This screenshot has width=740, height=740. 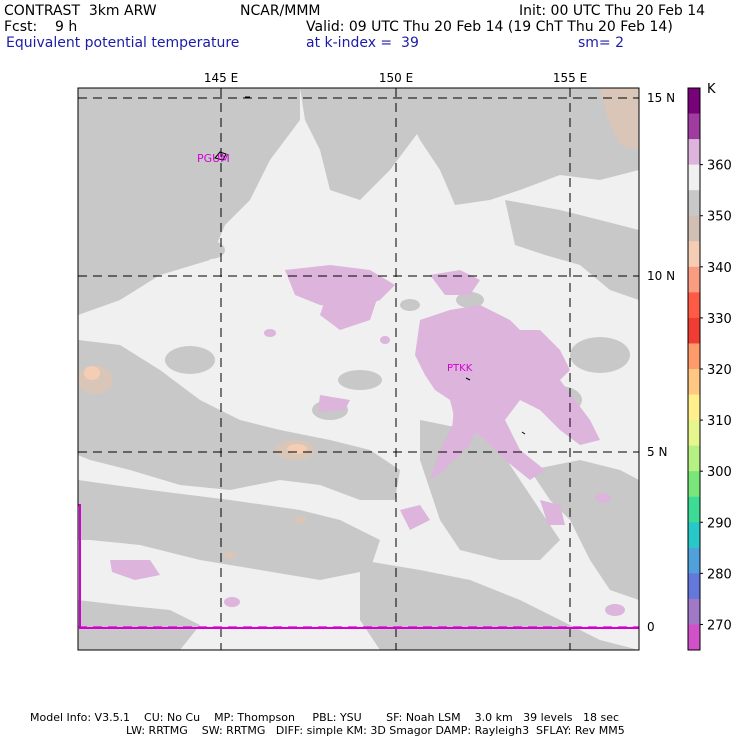 I want to click on colorbar-label: 360, so click(x=719, y=166).